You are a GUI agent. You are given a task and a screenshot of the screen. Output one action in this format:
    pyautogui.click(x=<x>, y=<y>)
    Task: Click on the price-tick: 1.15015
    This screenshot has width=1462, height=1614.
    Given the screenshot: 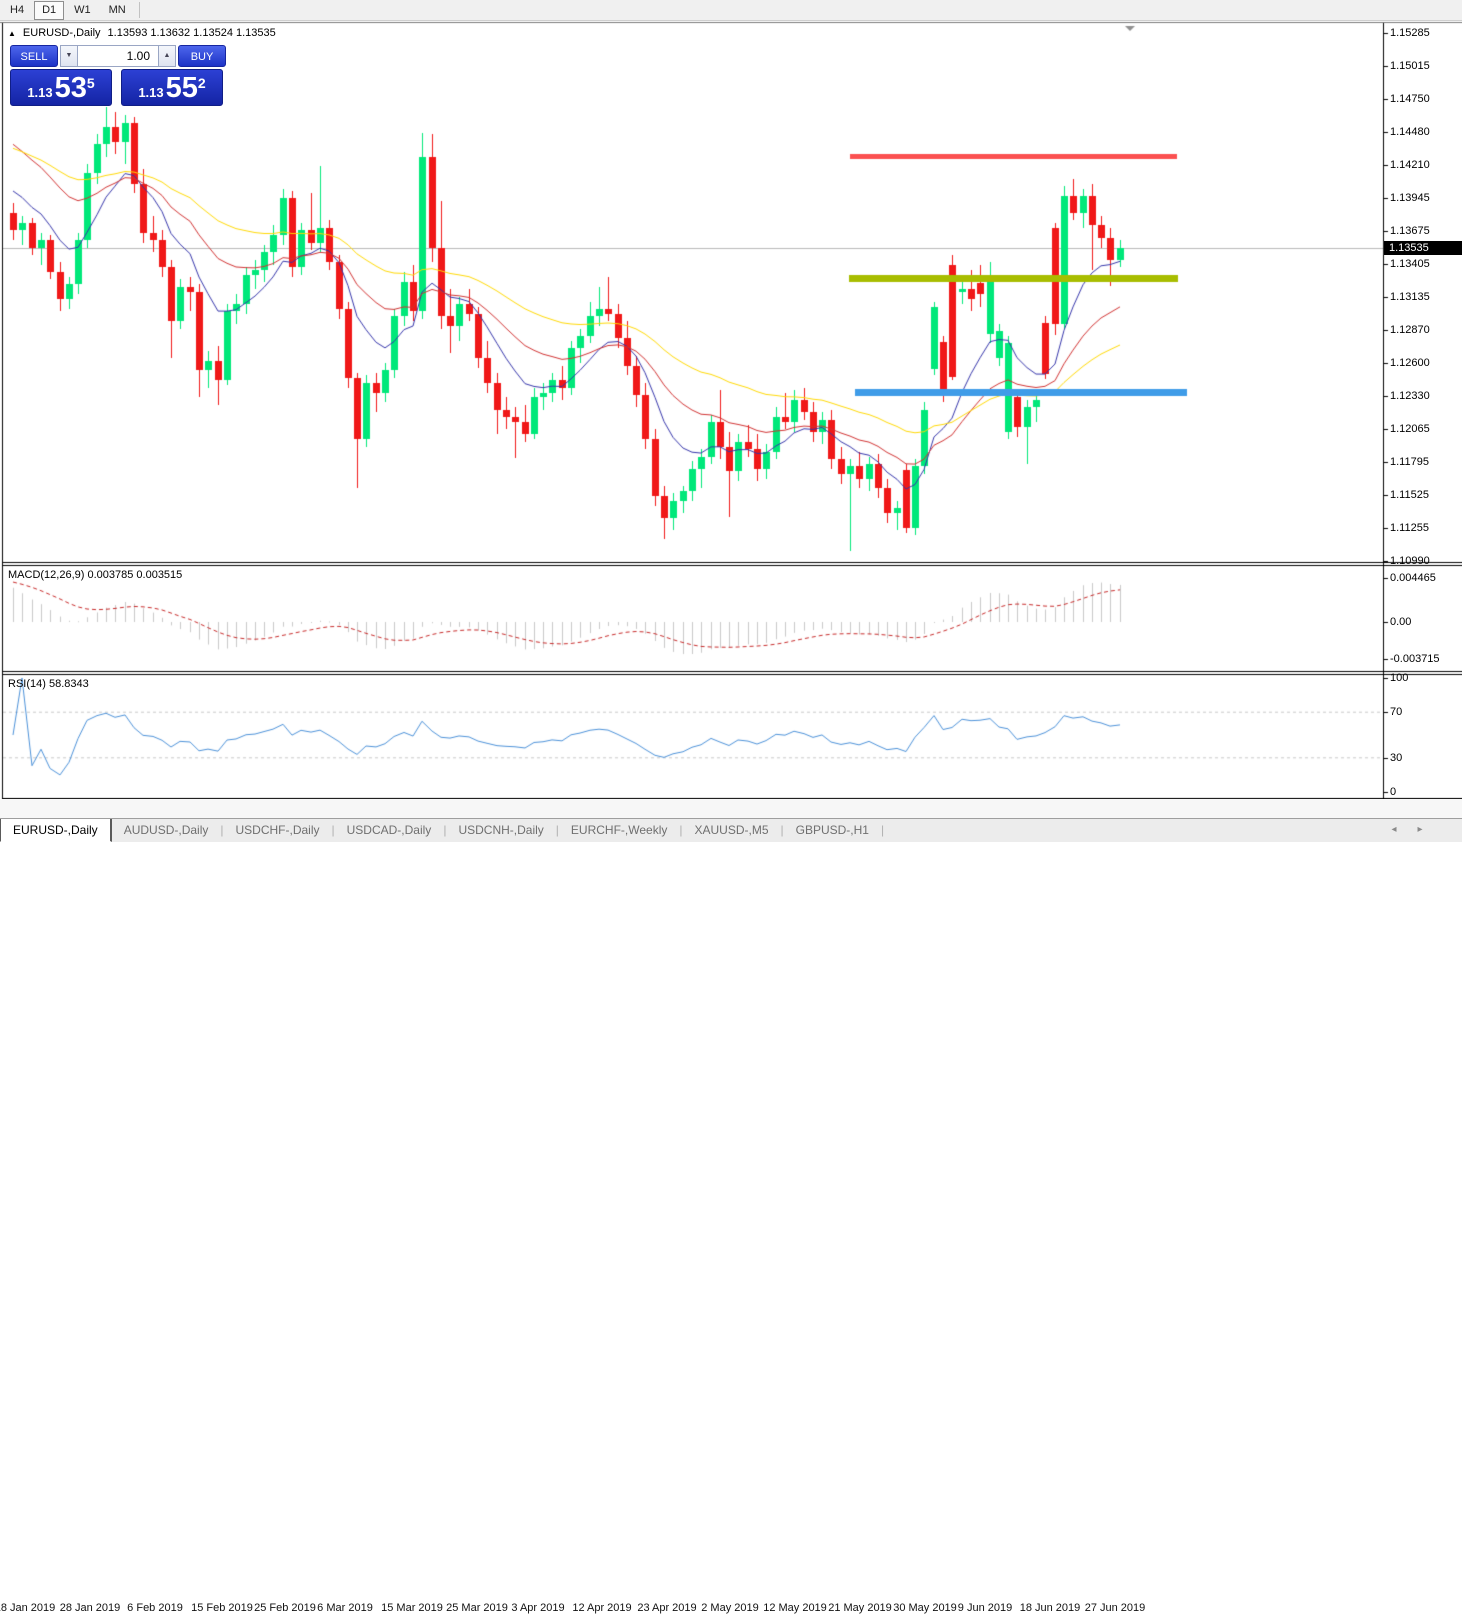 What is the action you would take?
    pyautogui.click(x=1410, y=66)
    